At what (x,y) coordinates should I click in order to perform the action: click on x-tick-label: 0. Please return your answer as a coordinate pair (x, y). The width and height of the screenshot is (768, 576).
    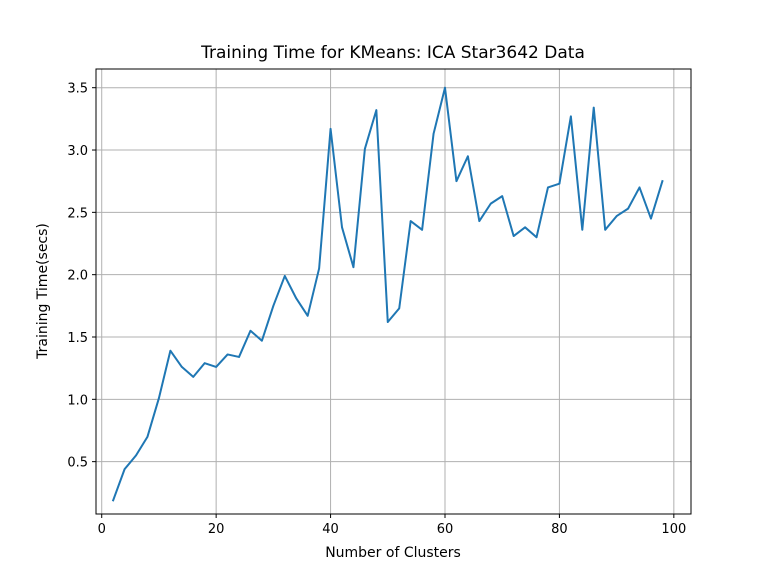
    Looking at the image, I should click on (102, 529).